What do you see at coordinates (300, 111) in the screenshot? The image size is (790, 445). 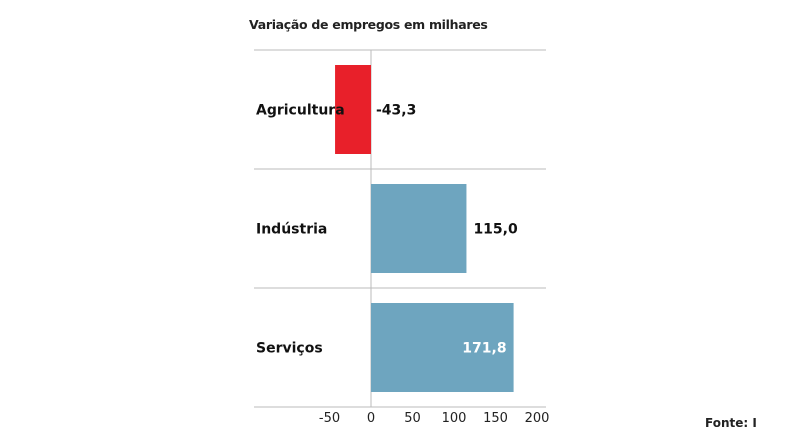 I see `category-label: Agricultura` at bounding box center [300, 111].